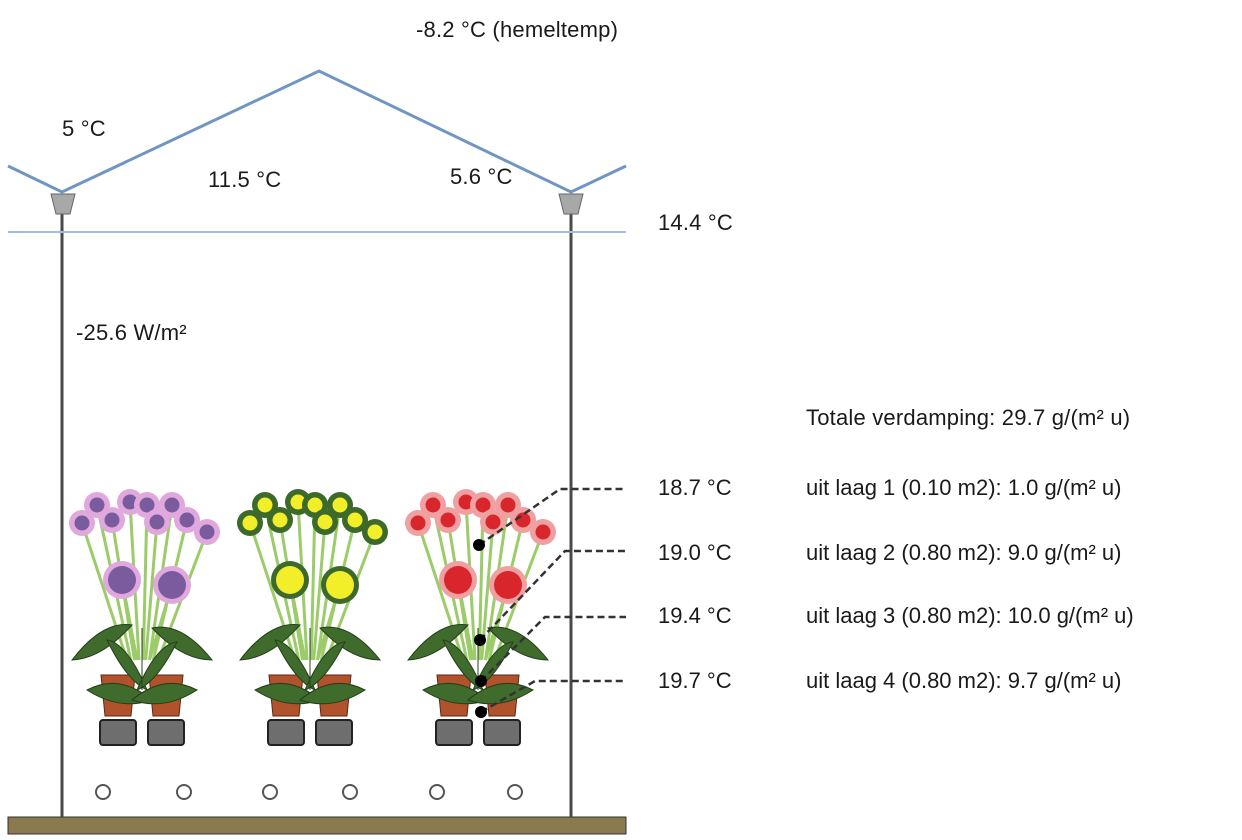 This screenshot has height=840, width=1242. I want to click on layer-evaporation-label: uit laag 1 (0.10 m2): 1.0 g/(m² u), so click(964, 487).